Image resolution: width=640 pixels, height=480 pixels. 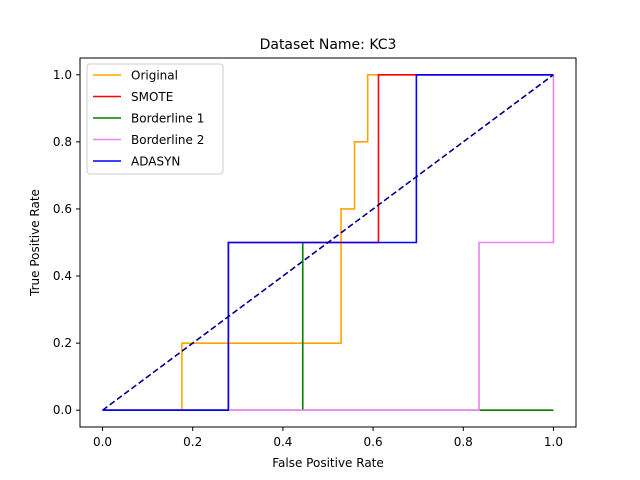 I want to click on x-tick-label: 0.4, so click(x=282, y=442).